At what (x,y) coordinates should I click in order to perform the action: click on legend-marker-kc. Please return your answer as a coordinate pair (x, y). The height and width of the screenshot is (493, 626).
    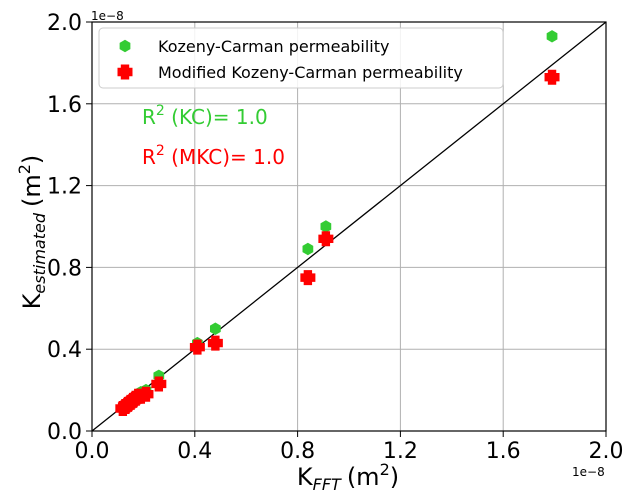
    Looking at the image, I should click on (125, 46).